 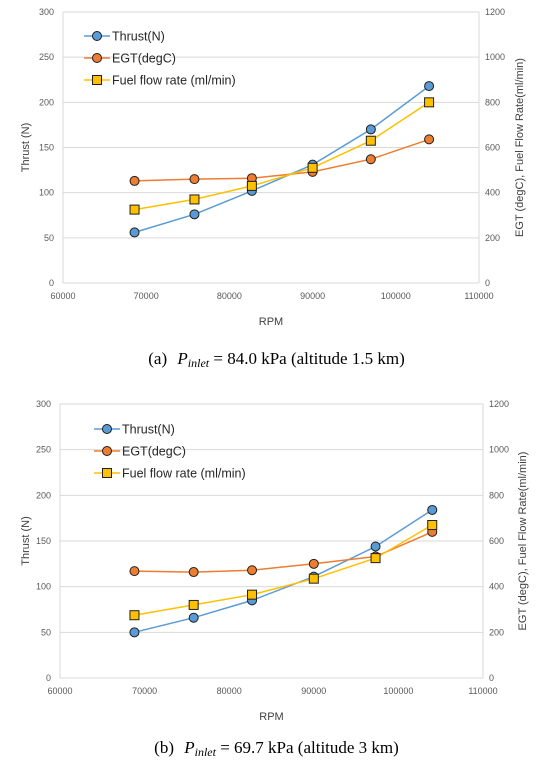 What do you see at coordinates (499, 404) in the screenshot?
I see `chart-b-ytick-right: 1200` at bounding box center [499, 404].